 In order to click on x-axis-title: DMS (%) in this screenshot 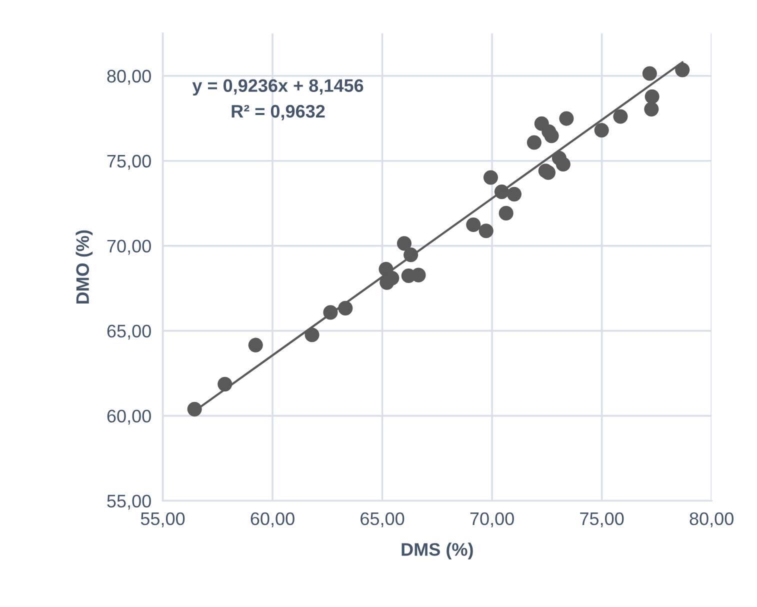, I will do `click(437, 551)`.